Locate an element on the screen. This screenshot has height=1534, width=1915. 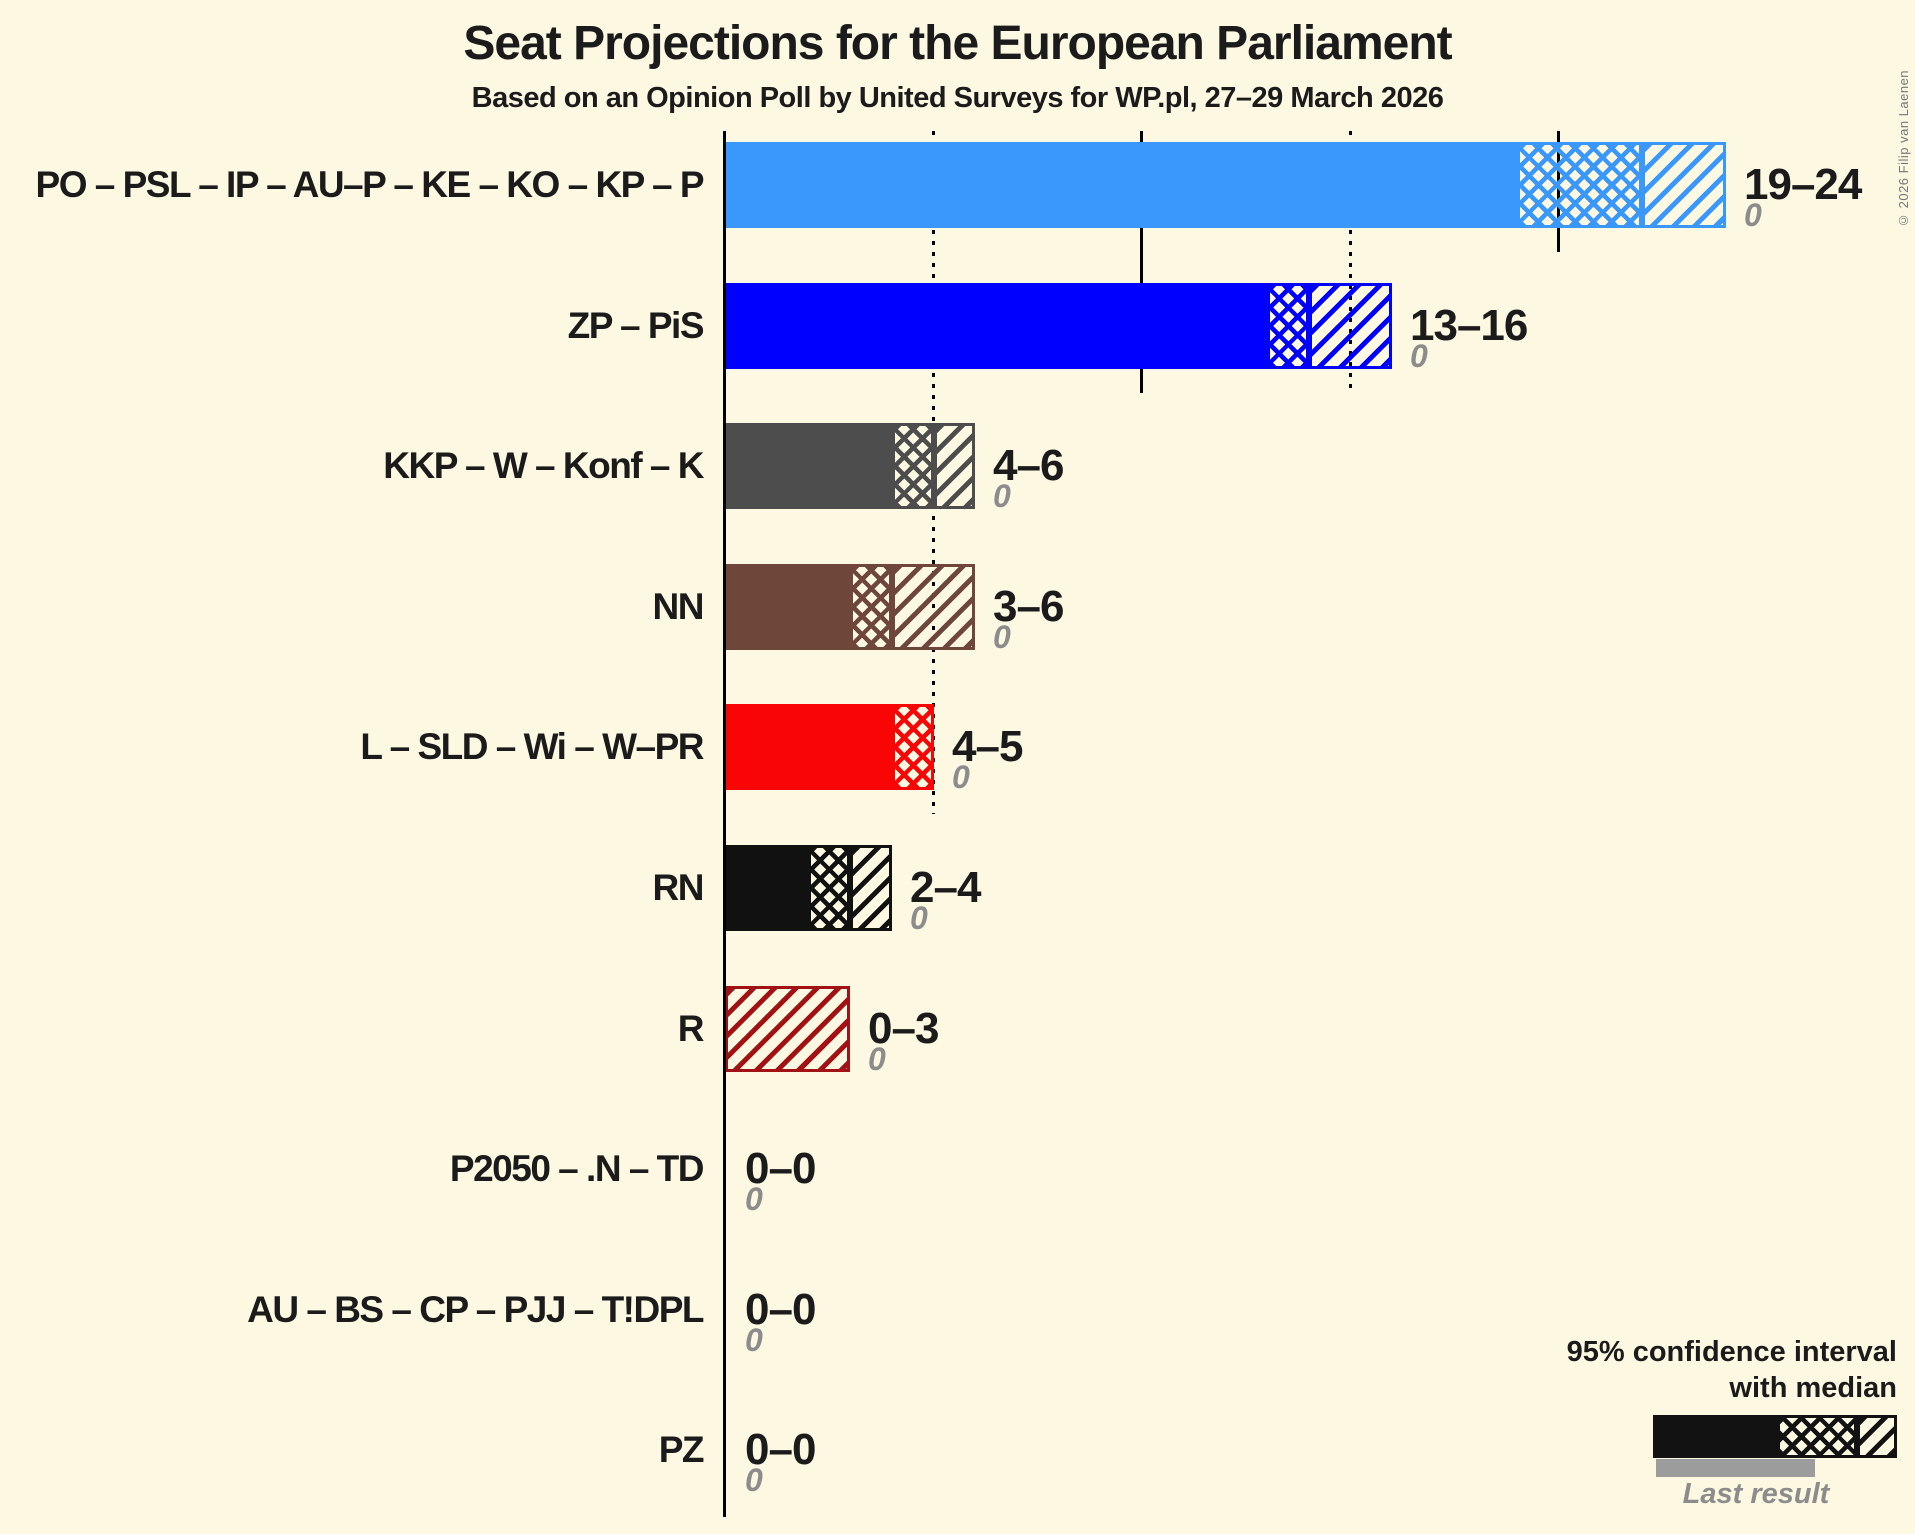
seat-range-label: 2–4 is located at coordinates (945, 887).